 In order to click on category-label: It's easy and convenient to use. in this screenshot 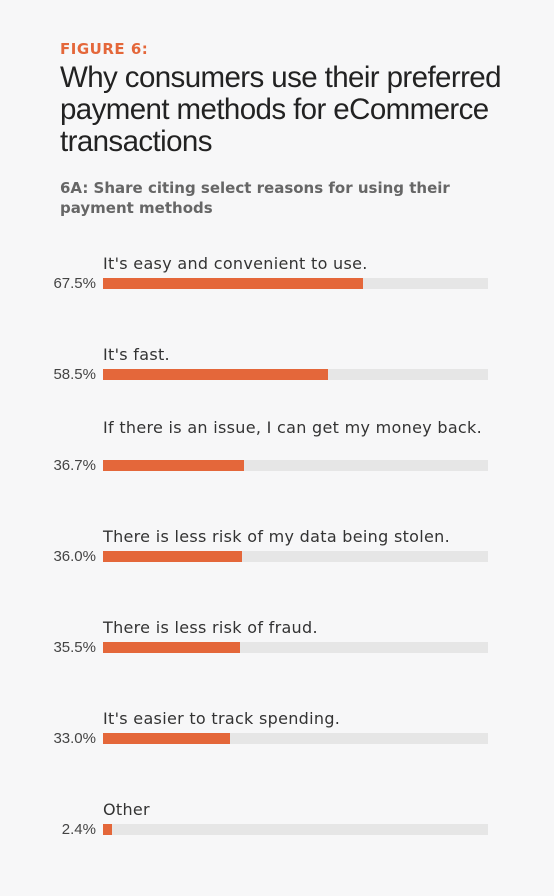, I will do `click(235, 263)`.